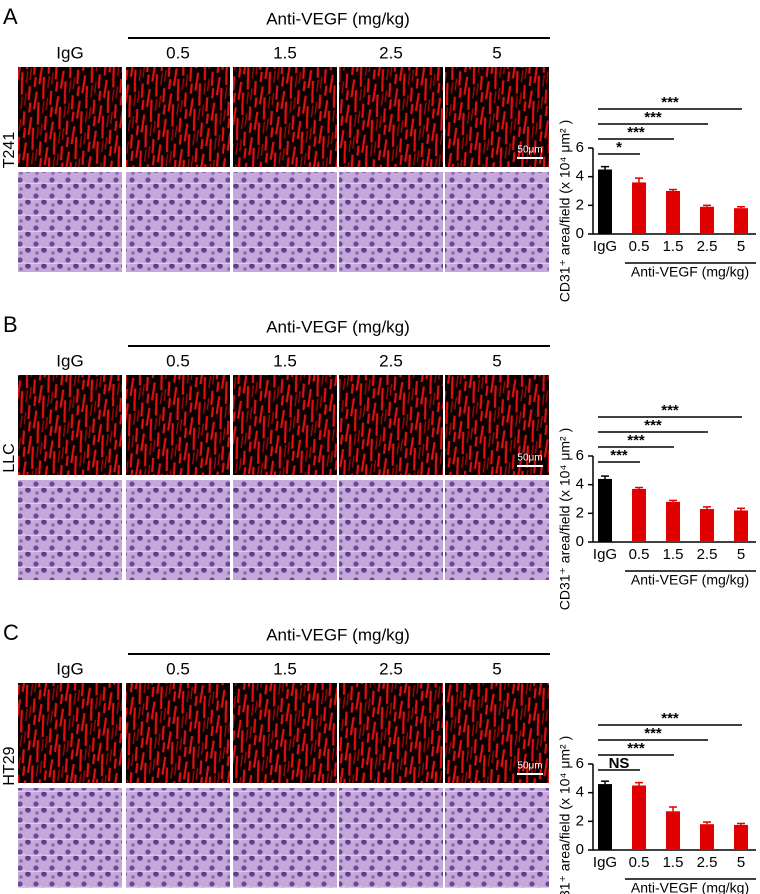  I want to click on x-tick-label: 1.5, so click(673, 554).